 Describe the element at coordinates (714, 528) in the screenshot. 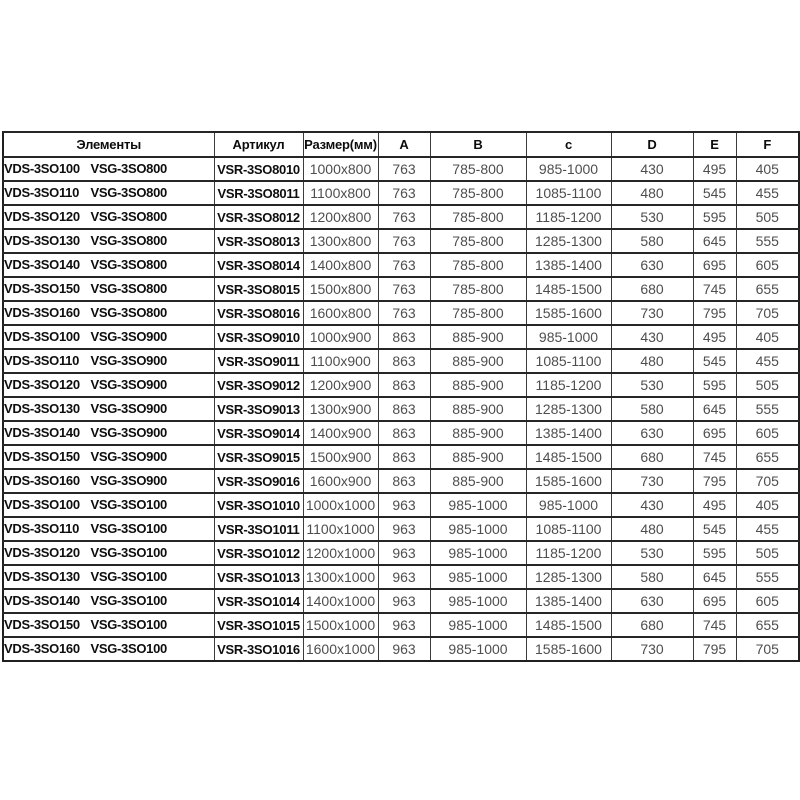

I see `cell-e: 545` at that location.